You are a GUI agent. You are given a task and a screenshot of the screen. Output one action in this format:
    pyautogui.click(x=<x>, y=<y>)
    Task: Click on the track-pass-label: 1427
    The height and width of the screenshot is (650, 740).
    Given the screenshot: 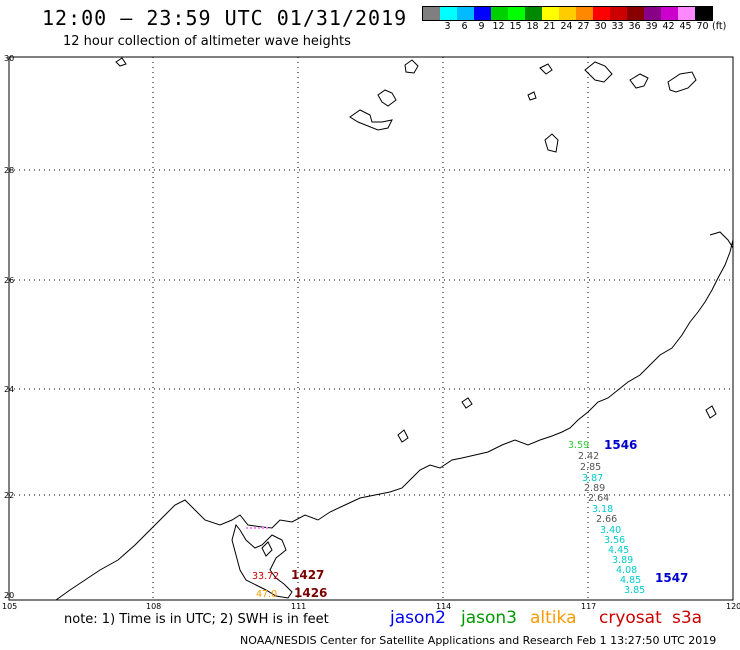 What is the action you would take?
    pyautogui.click(x=307, y=575)
    